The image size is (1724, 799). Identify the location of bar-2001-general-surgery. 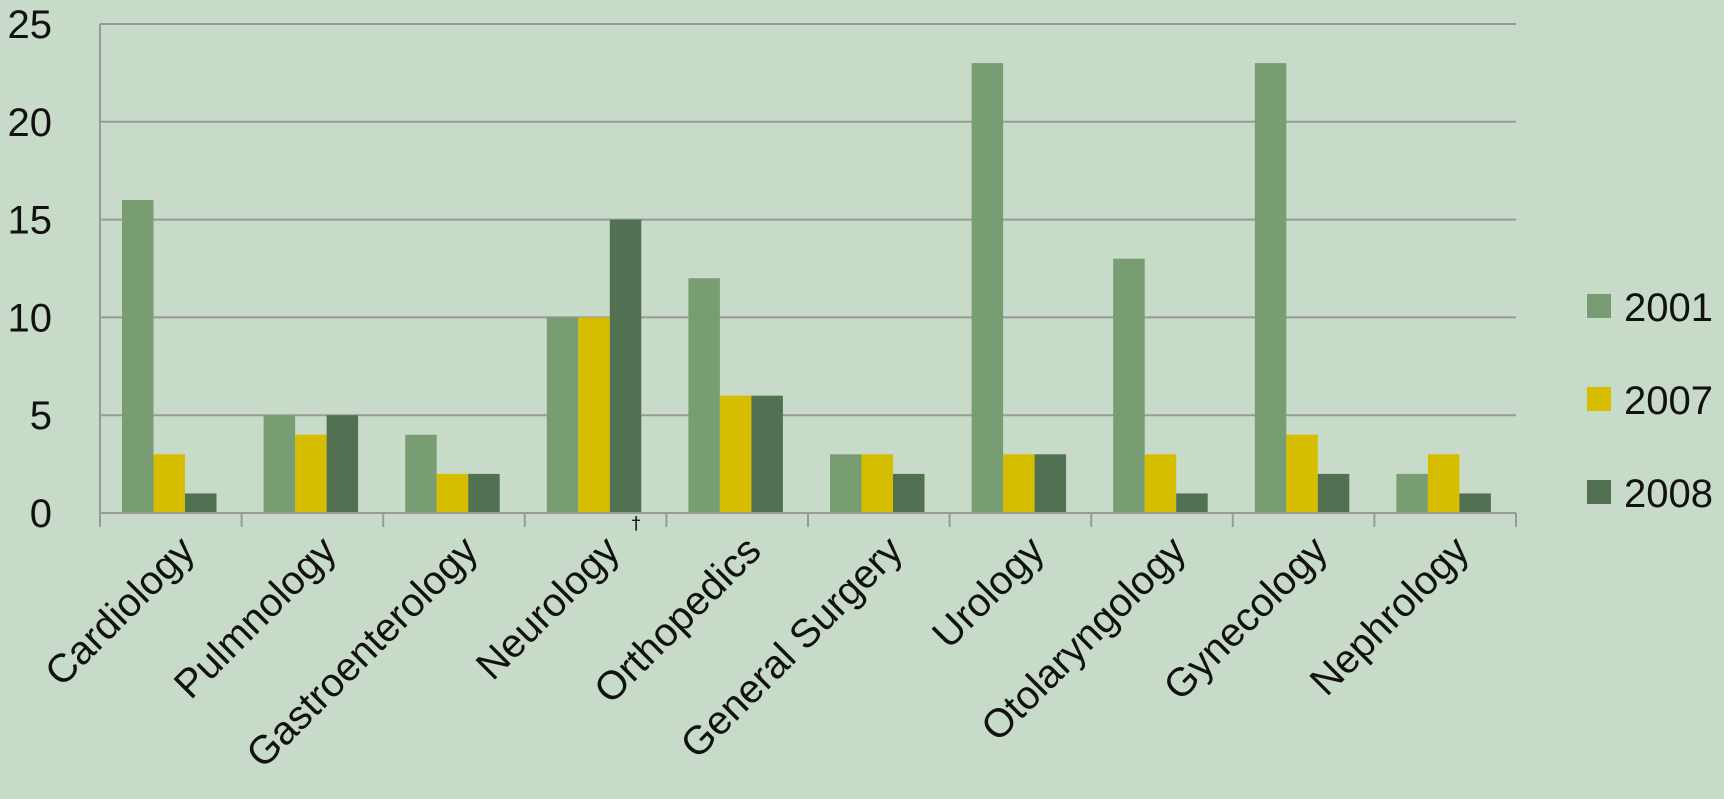
(846, 483).